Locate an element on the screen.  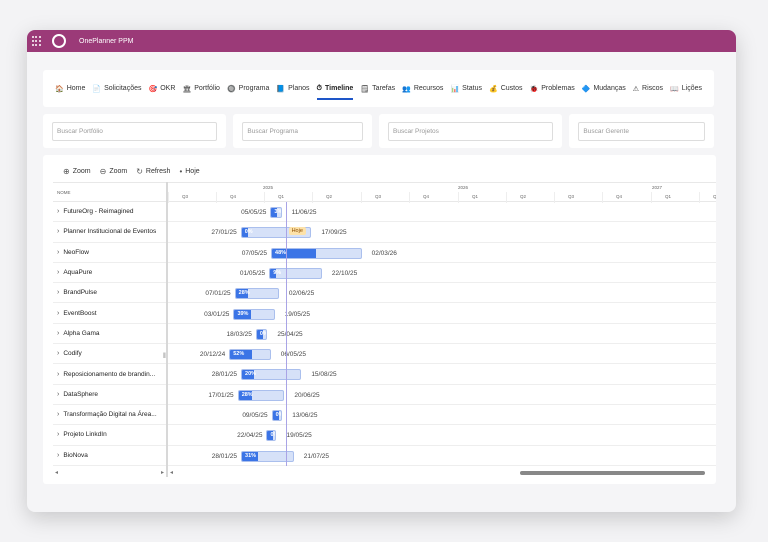
today-label: Hoje is located at coordinates (192, 171).